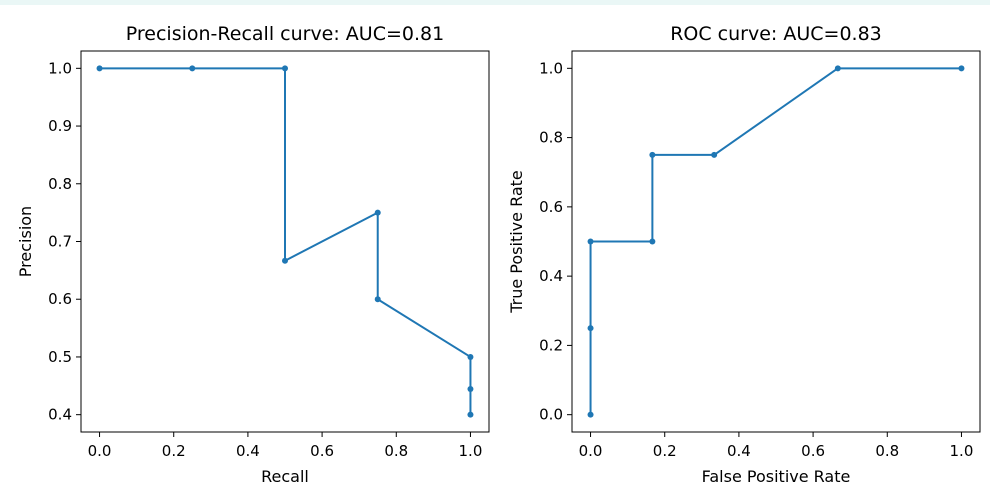 The width and height of the screenshot is (990, 499). I want to click on y-tick-label: 0.5, so click(60, 357).